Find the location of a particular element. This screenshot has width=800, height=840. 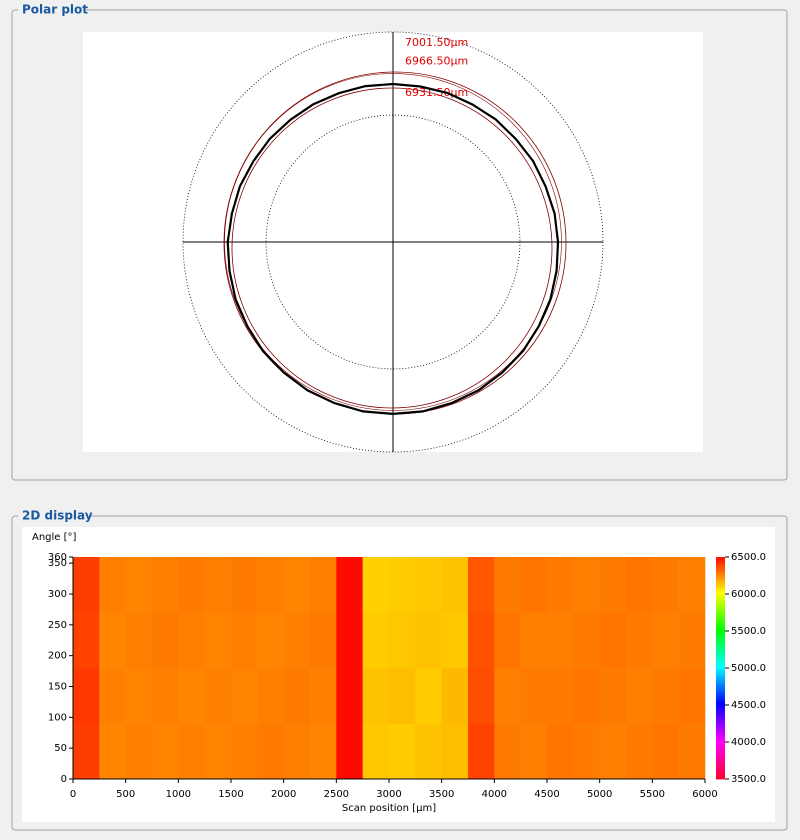

y-tick-label: 350 is located at coordinates (57, 563).